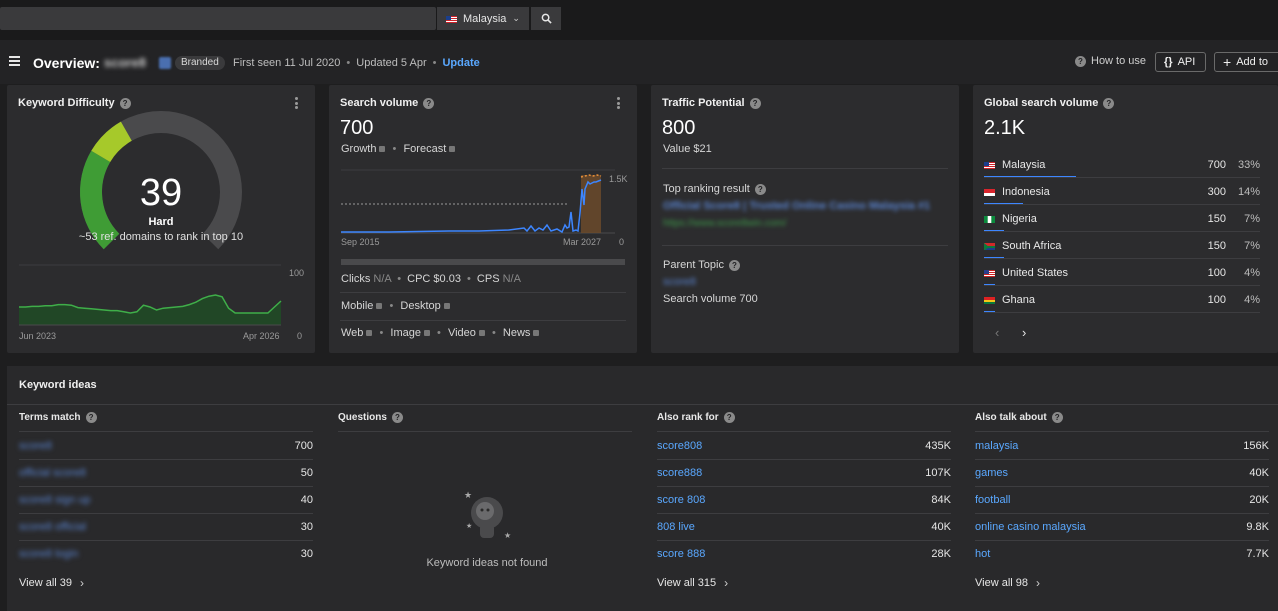 The width and height of the screenshot is (1278, 611). Describe the element at coordinates (14, 61) in the screenshot. I see `hamburger-menu-icon` at that location.